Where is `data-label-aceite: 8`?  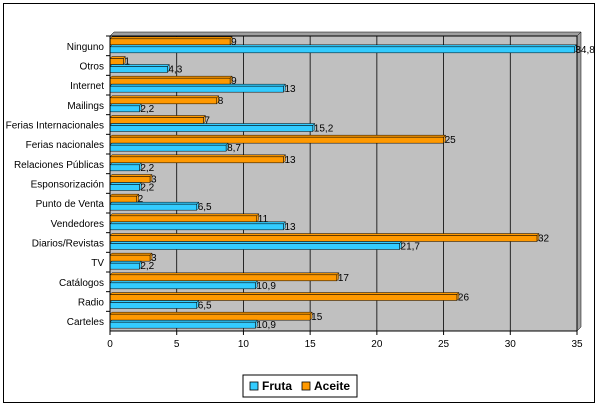 data-label-aceite: 8 is located at coordinates (221, 101).